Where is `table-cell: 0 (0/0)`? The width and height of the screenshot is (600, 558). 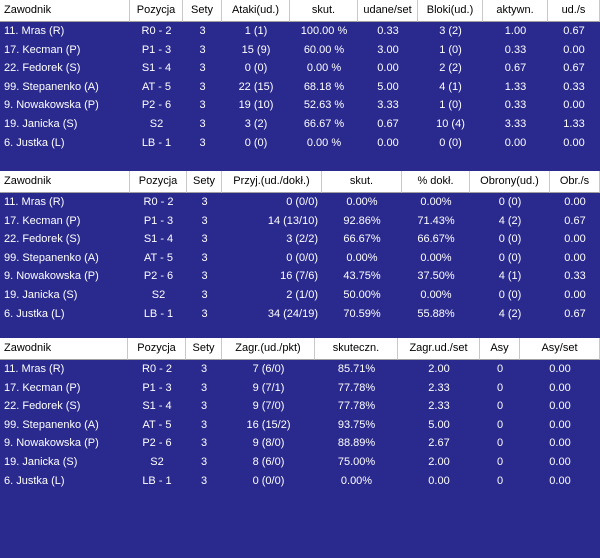
table-cell: 0 (0/0) is located at coordinates (302, 202).